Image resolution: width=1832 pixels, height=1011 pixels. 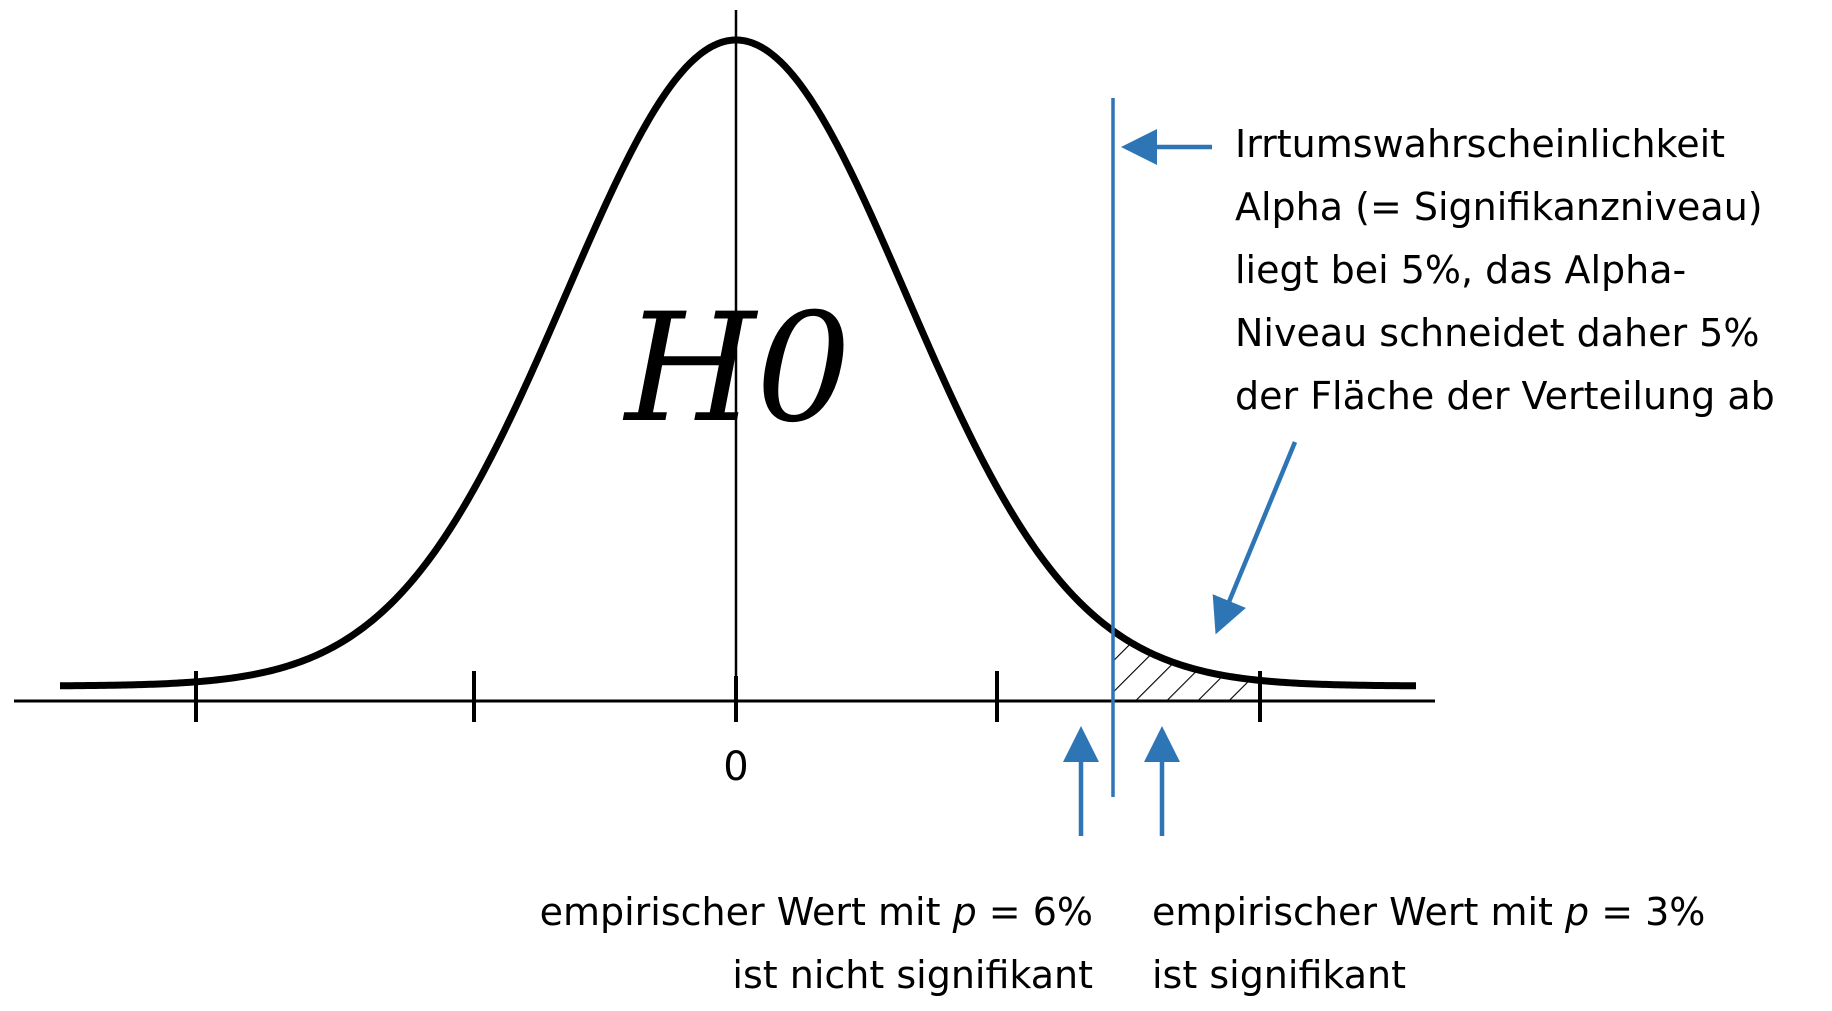 What do you see at coordinates (1499, 207) in the screenshot?
I see `alpha-annotation-line: Alpha (= Signifikanzniveau)` at bounding box center [1499, 207].